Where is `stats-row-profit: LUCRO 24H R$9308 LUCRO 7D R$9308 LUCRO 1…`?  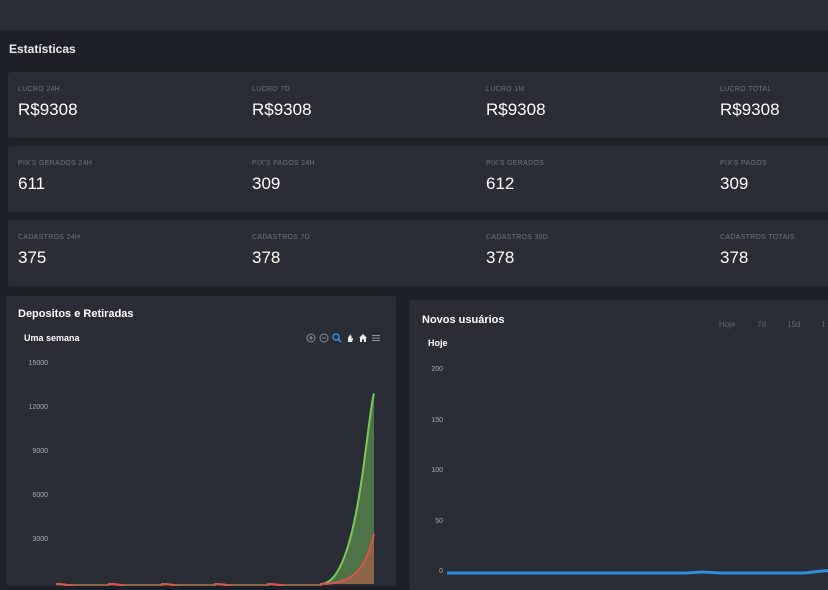 stats-row-profit: LUCRO 24H R$9308 LUCRO 7D R$9308 LUCRO 1… is located at coordinates (418, 105).